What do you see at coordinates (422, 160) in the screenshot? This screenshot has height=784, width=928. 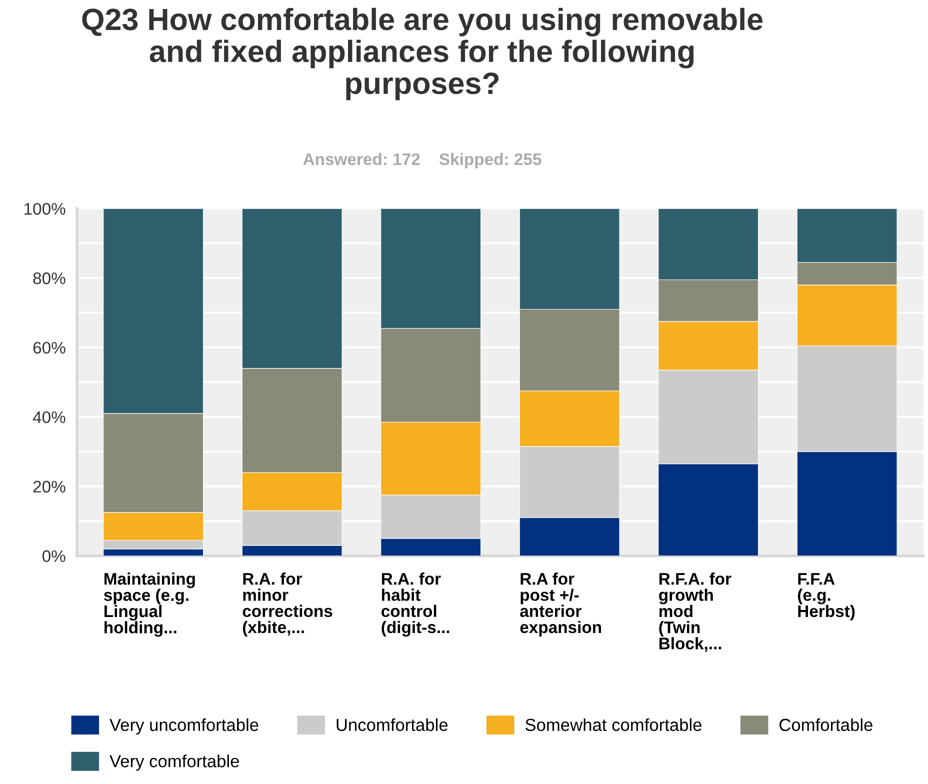 I see `chart-subtitle: Answered: 172 Skipped: 255` at bounding box center [422, 160].